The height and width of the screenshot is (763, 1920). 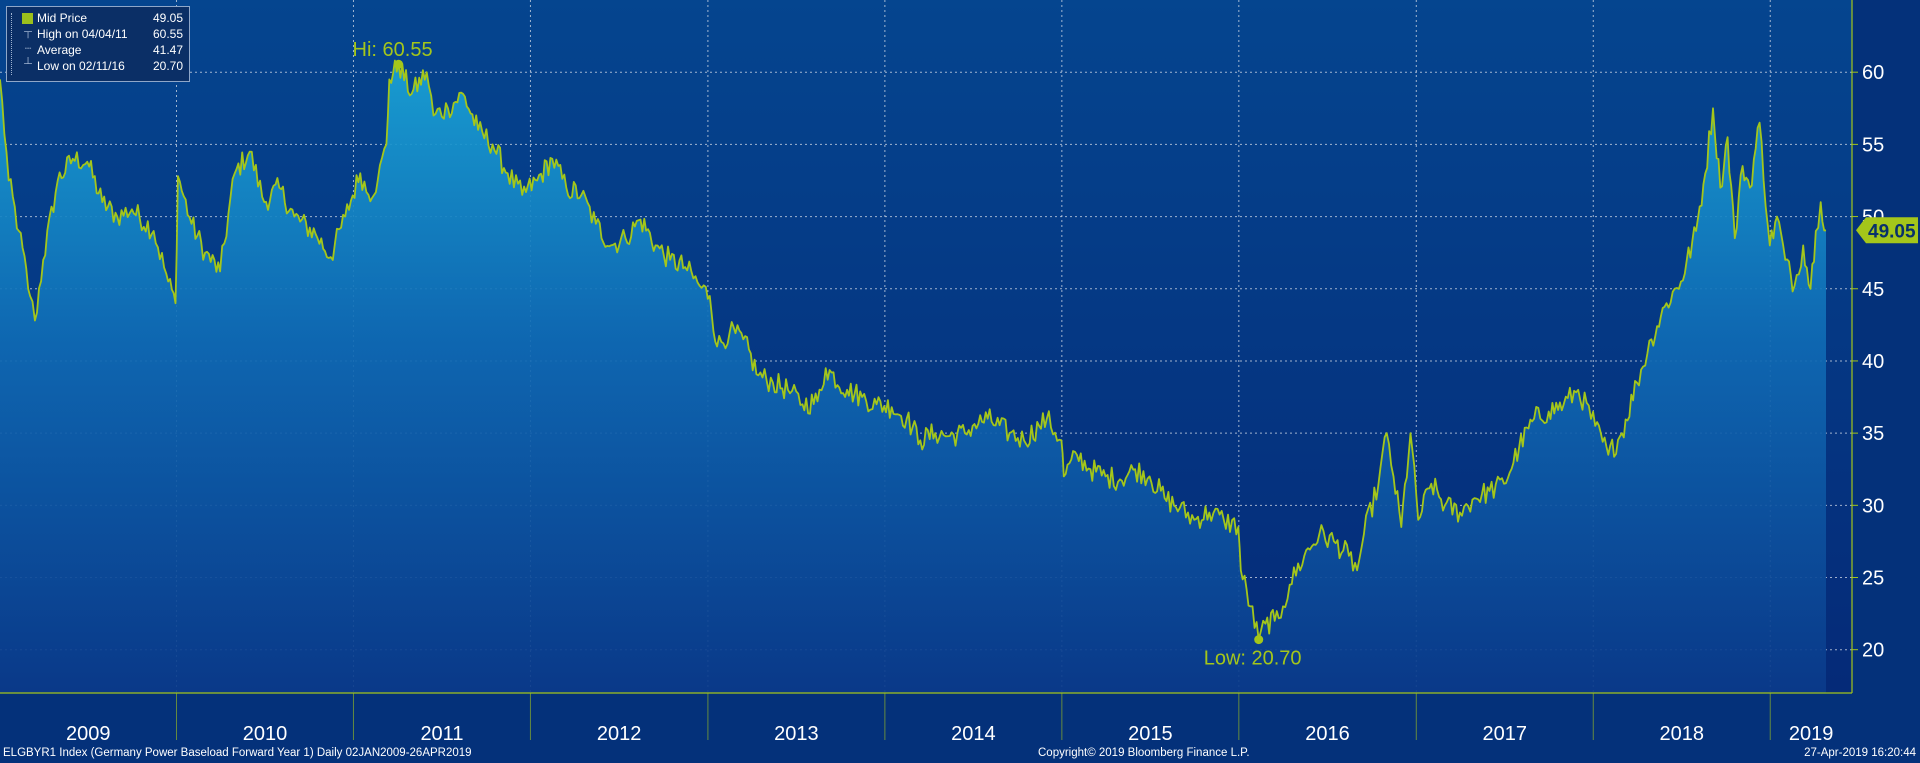 What do you see at coordinates (1327, 734) in the screenshot?
I see `x-tick-label: 2016` at bounding box center [1327, 734].